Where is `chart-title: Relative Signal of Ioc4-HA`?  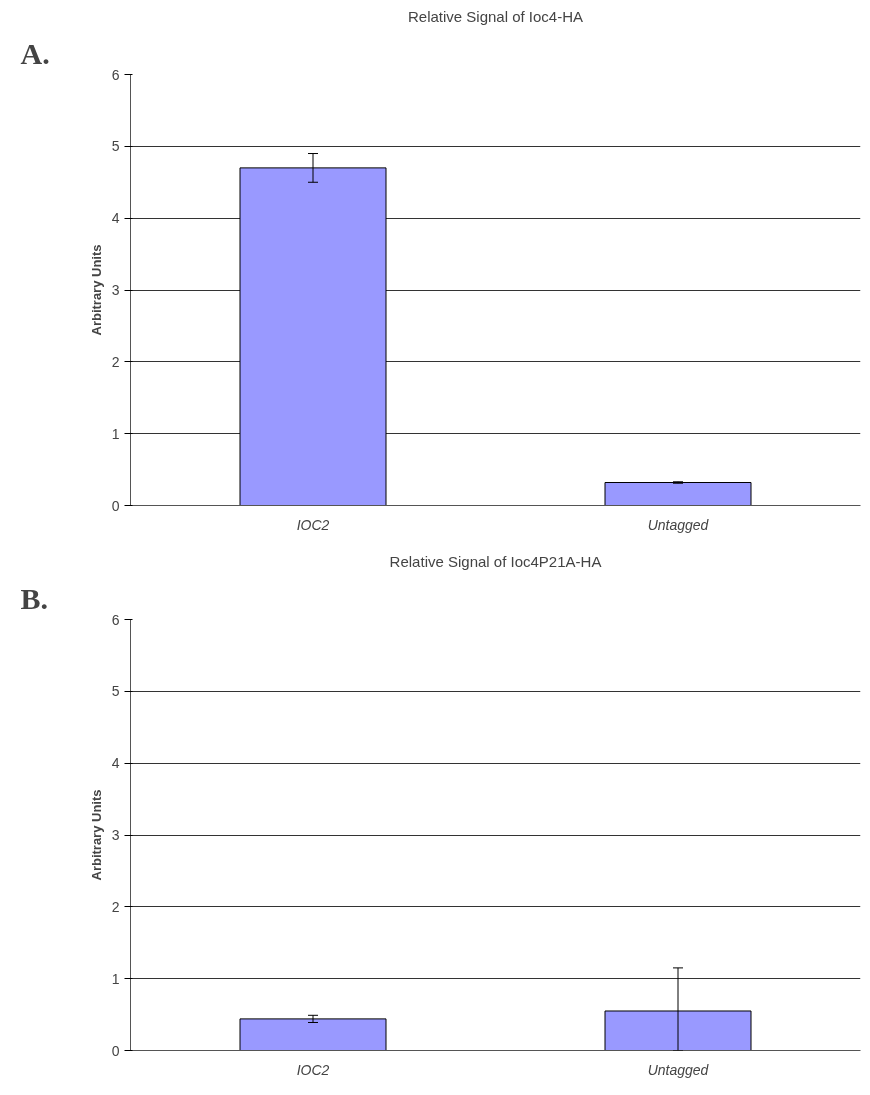 chart-title: Relative Signal of Ioc4-HA is located at coordinates (495, 16).